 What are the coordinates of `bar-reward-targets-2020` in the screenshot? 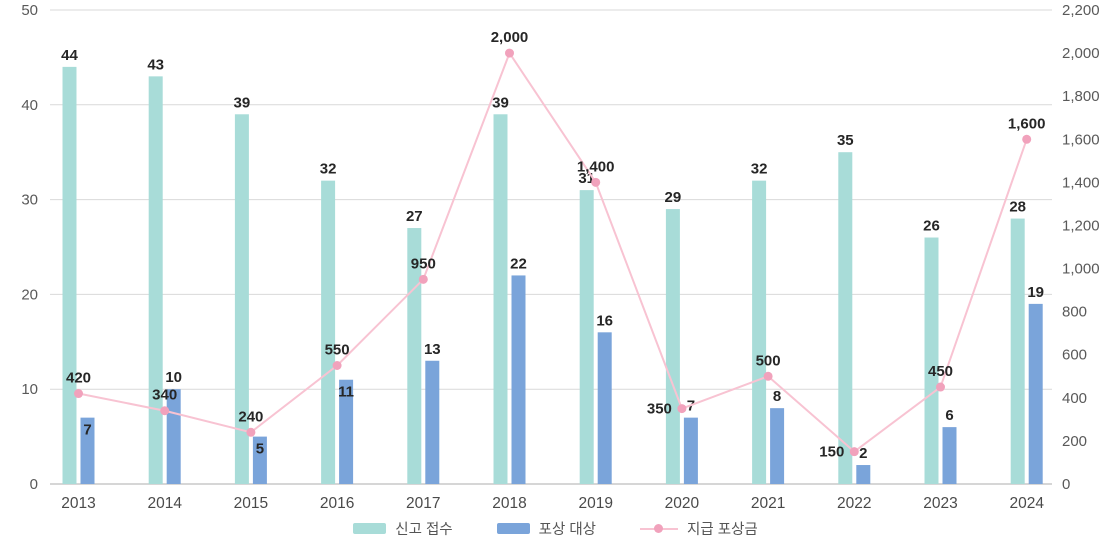 It's located at (690, 450).